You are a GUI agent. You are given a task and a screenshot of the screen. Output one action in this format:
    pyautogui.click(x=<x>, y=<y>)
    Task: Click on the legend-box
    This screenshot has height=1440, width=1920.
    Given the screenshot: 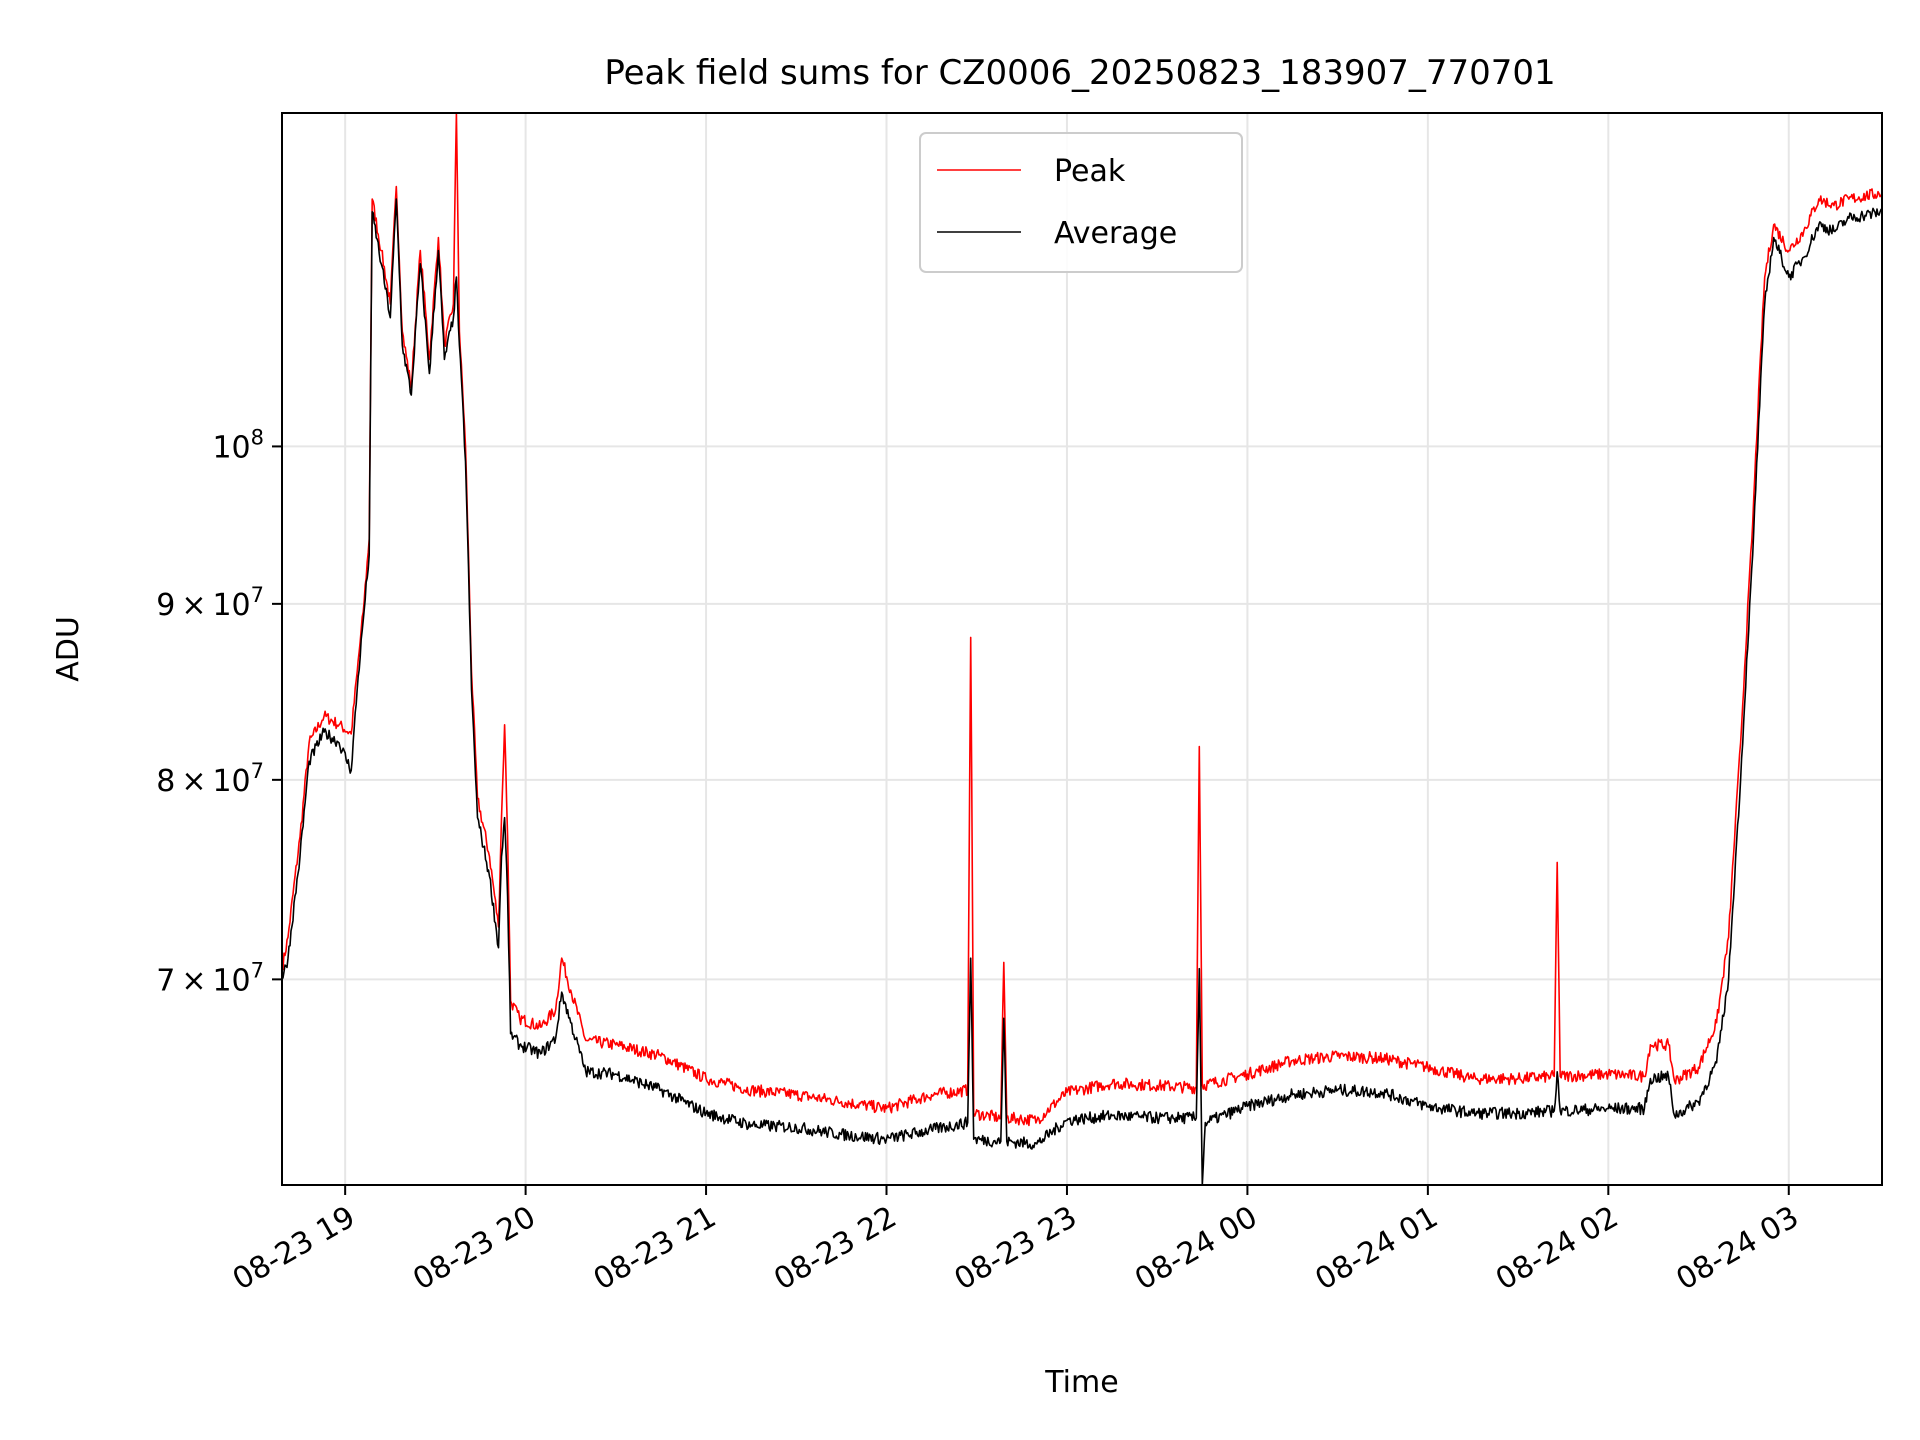 What is the action you would take?
    pyautogui.click(x=1081, y=202)
    